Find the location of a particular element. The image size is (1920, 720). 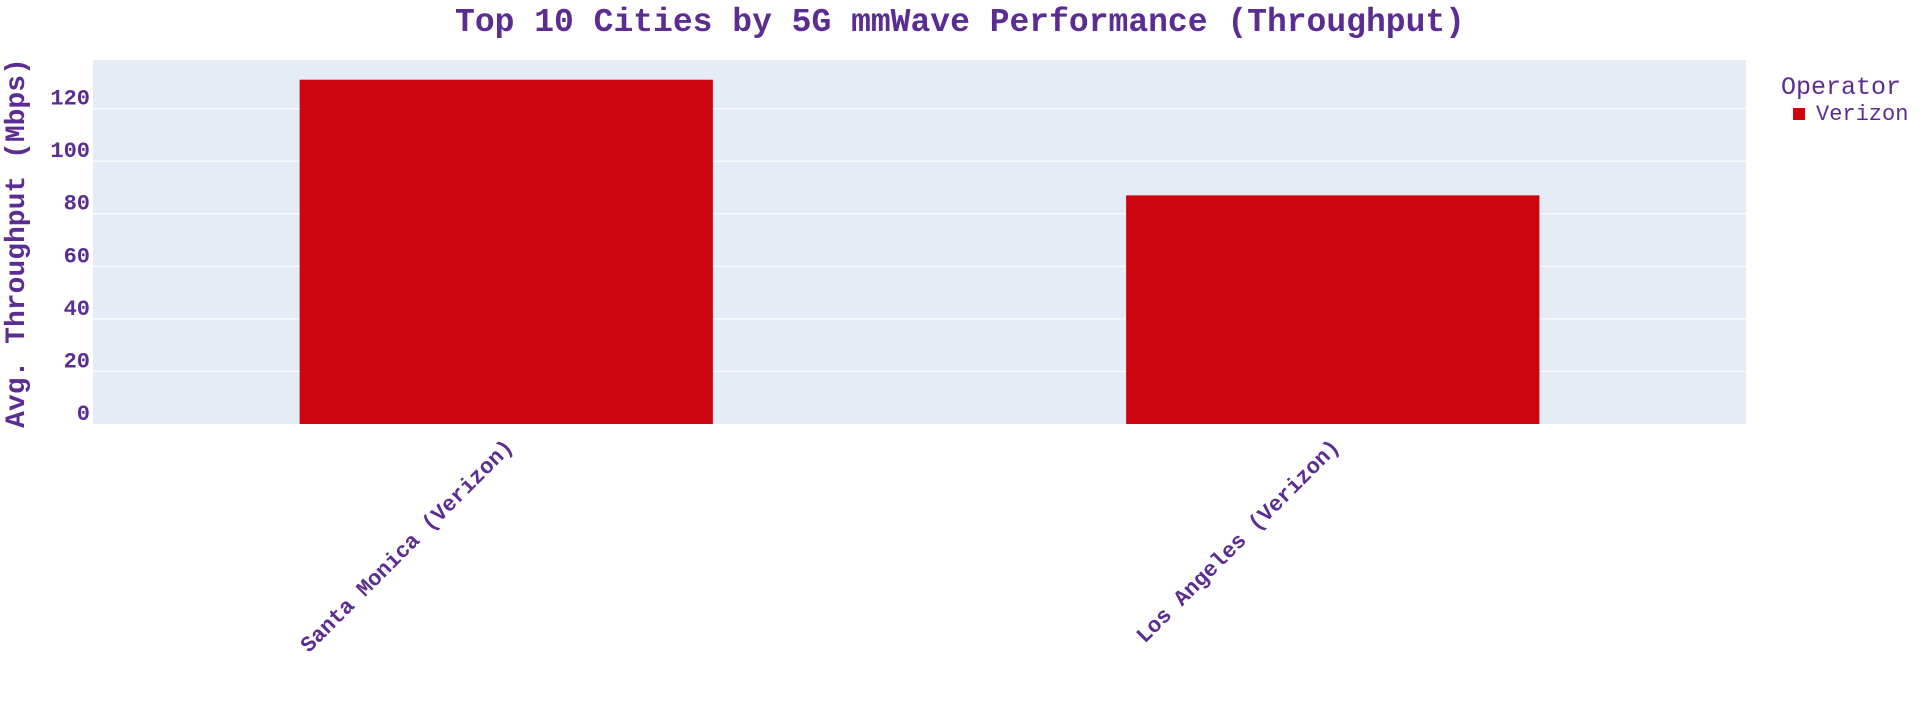

y-tick-label: 40 is located at coordinates (77, 309).